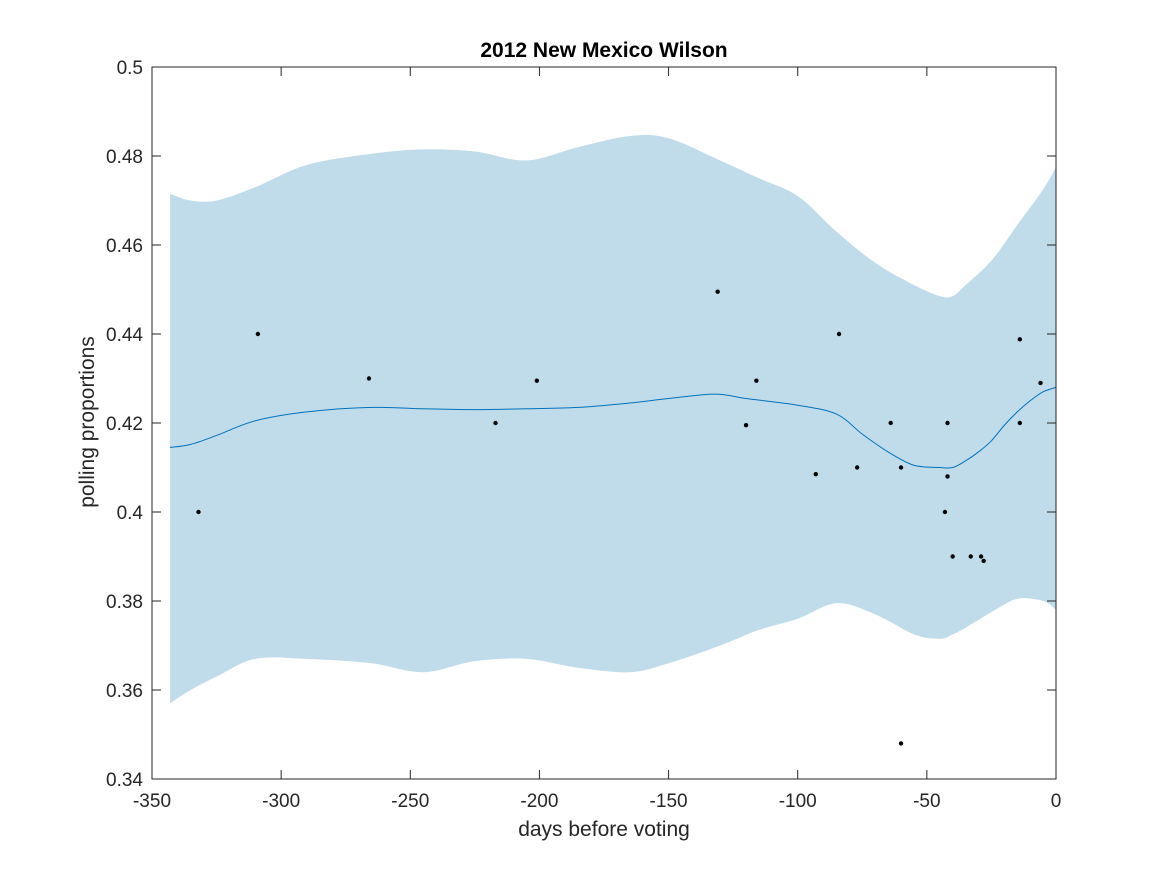 The width and height of the screenshot is (1167, 875). I want to click on x-tick-label: -300, so click(281, 801).